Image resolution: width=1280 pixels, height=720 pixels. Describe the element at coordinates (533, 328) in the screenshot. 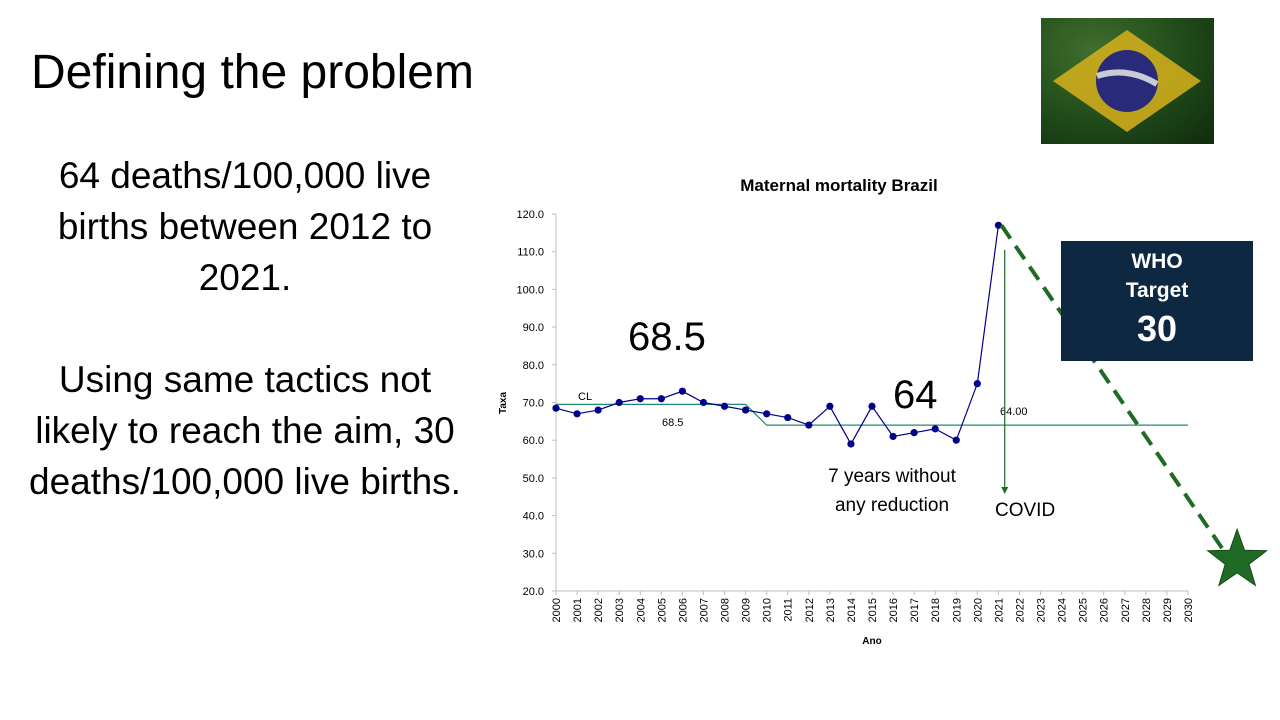

I see `y-tick-label: 90.0` at that location.